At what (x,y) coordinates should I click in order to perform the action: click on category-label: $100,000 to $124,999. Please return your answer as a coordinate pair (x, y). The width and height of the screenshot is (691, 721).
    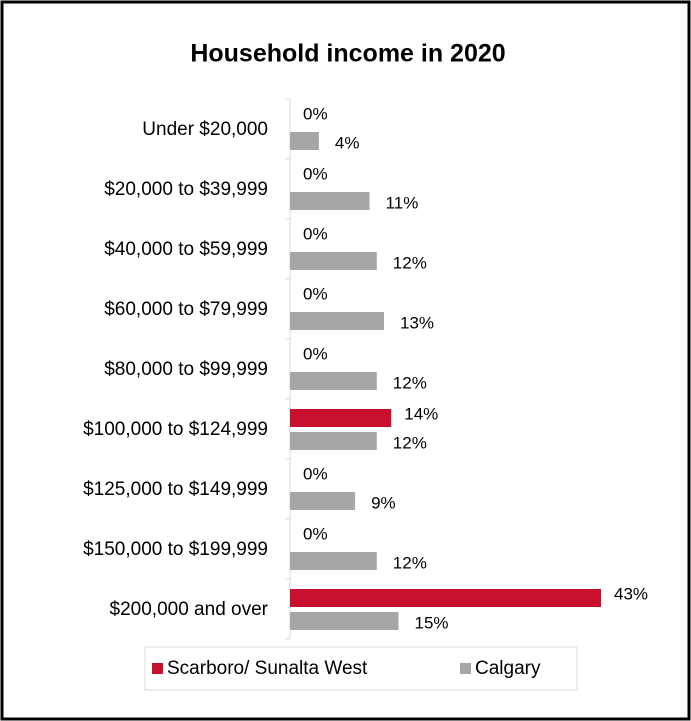
    Looking at the image, I should click on (175, 429).